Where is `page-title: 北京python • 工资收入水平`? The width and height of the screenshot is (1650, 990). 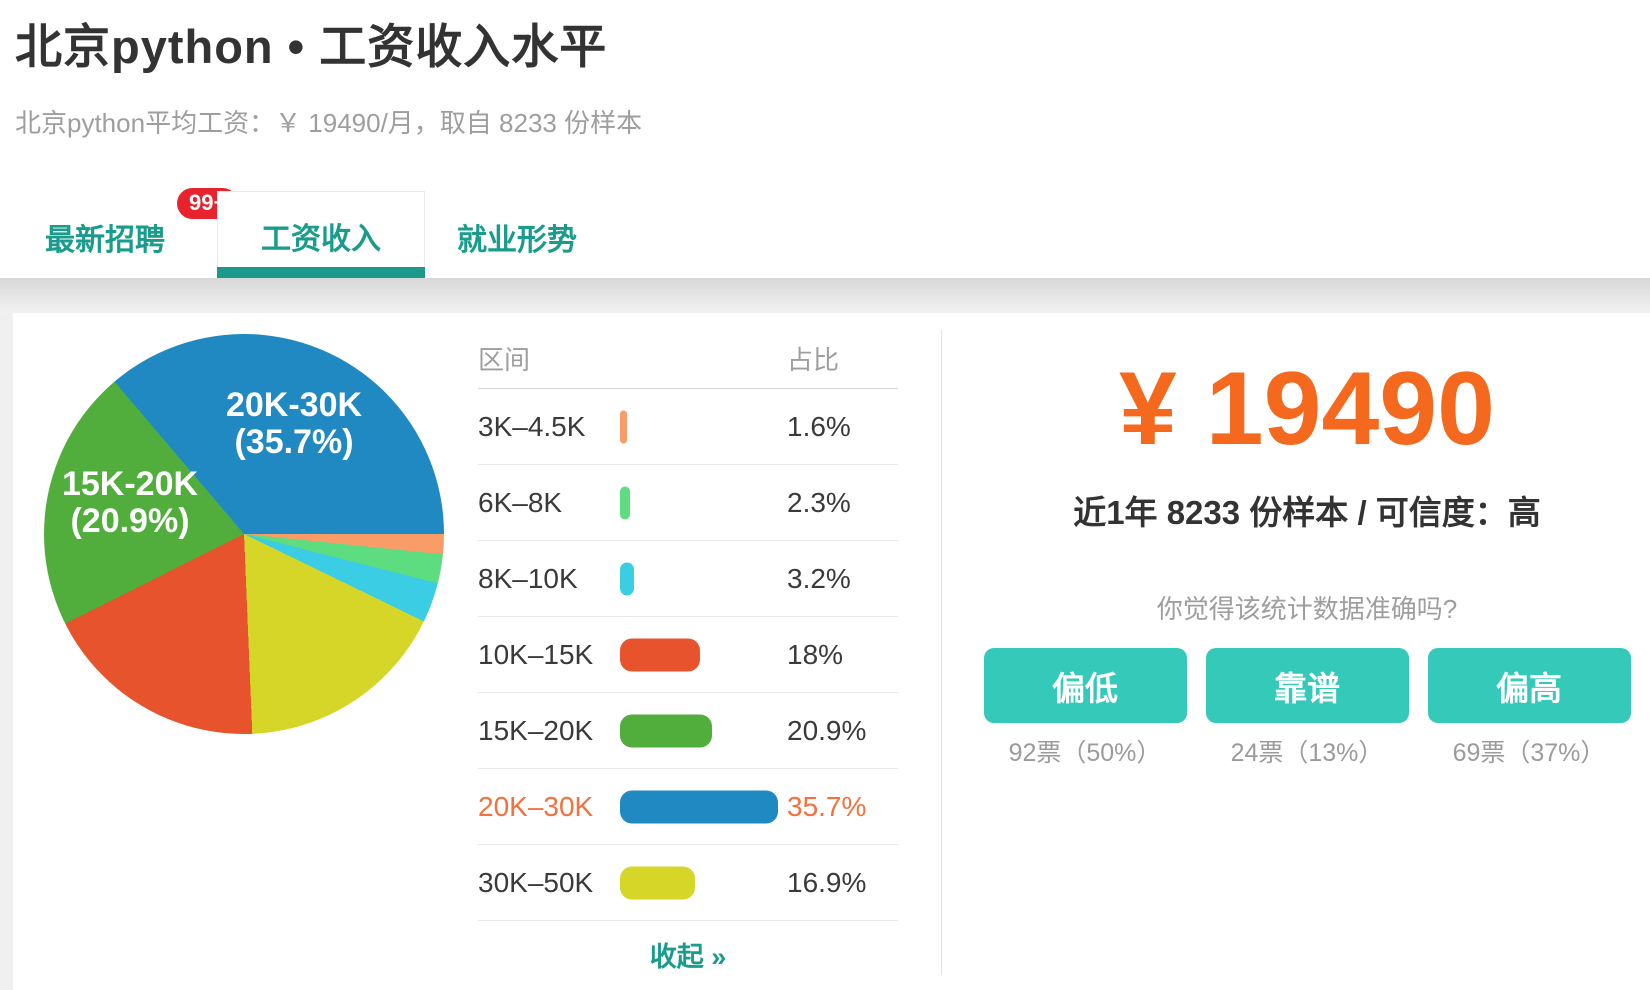 page-title: 北京python • 工资收入水平 is located at coordinates (311, 46).